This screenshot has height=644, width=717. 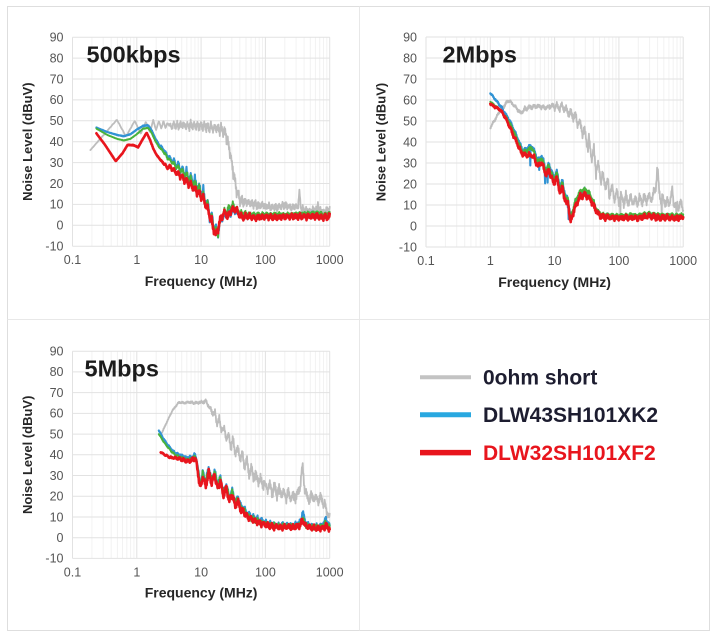 I want to click on svg-text: 2Mbps, so click(x=480, y=54).